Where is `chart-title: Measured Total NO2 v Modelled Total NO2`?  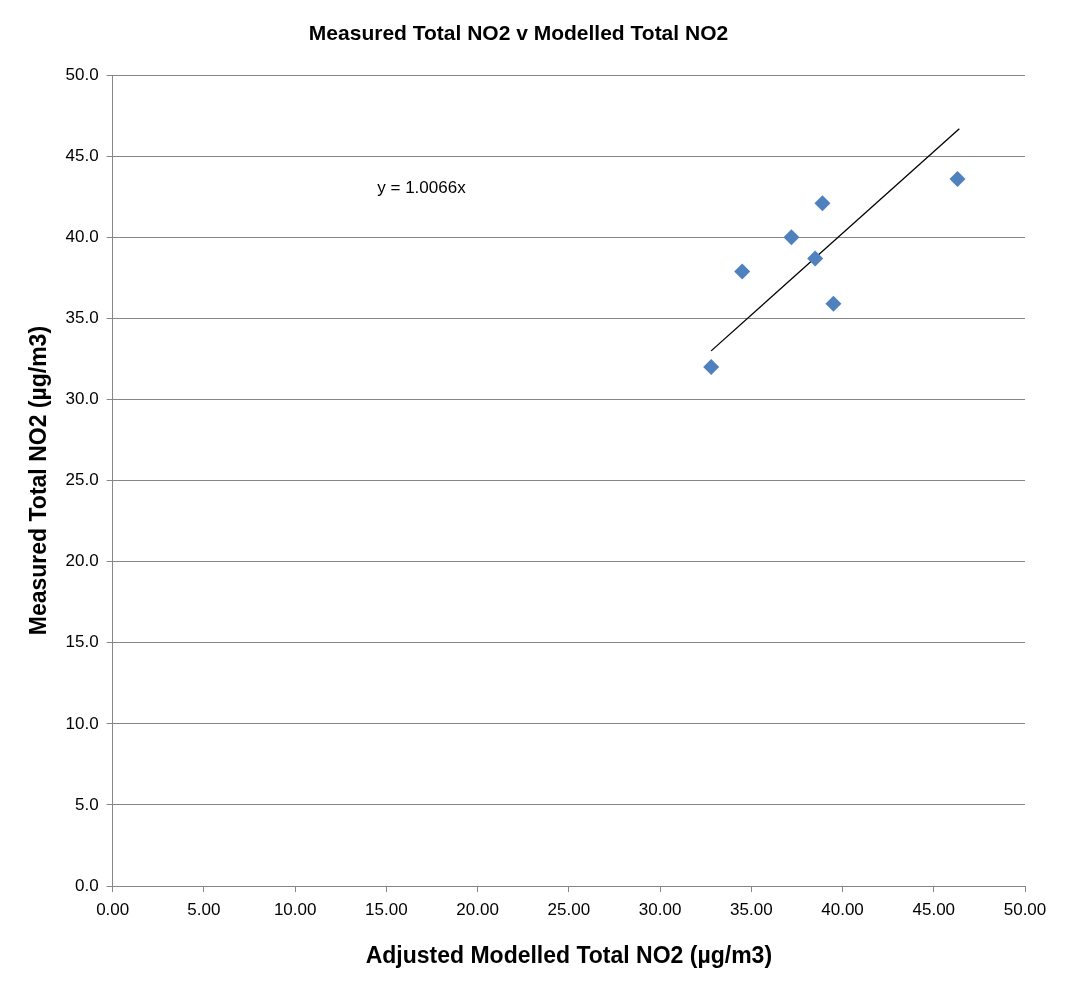
chart-title: Measured Total NO2 v Modelled Total NO2 is located at coordinates (518, 33).